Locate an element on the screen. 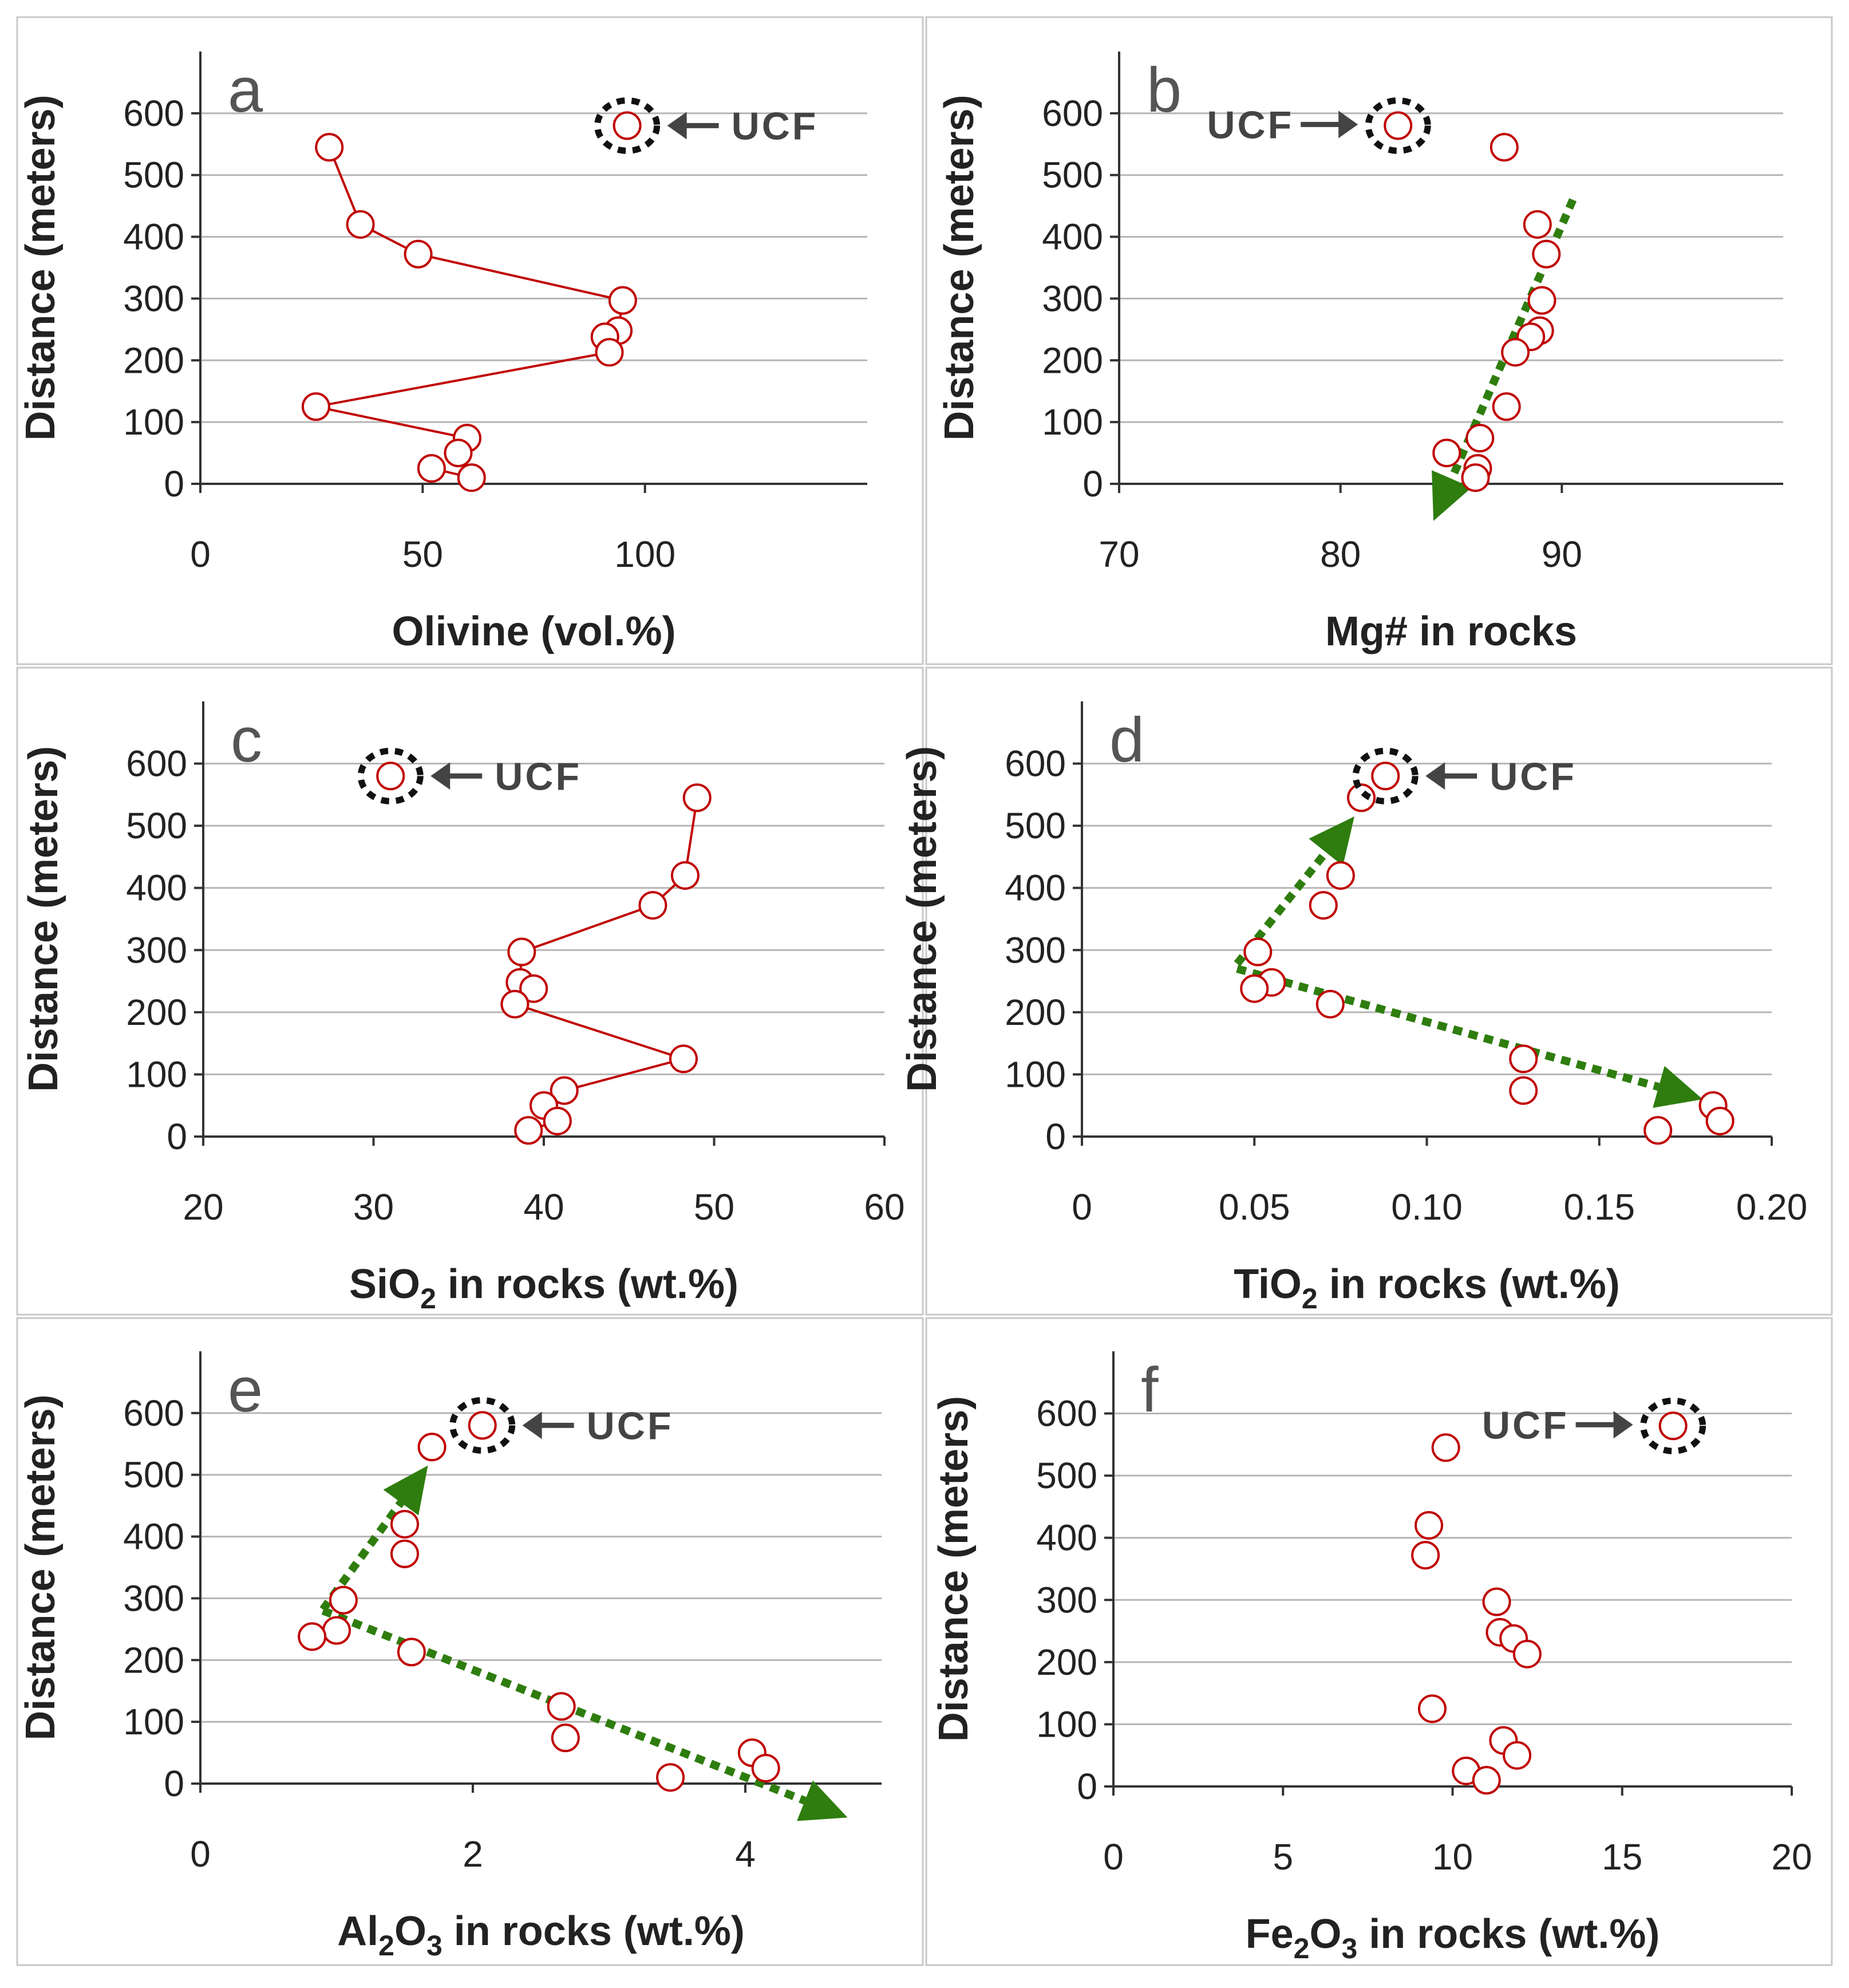 The height and width of the screenshot is (1988, 1849). series-line is located at coordinates (605, 964).